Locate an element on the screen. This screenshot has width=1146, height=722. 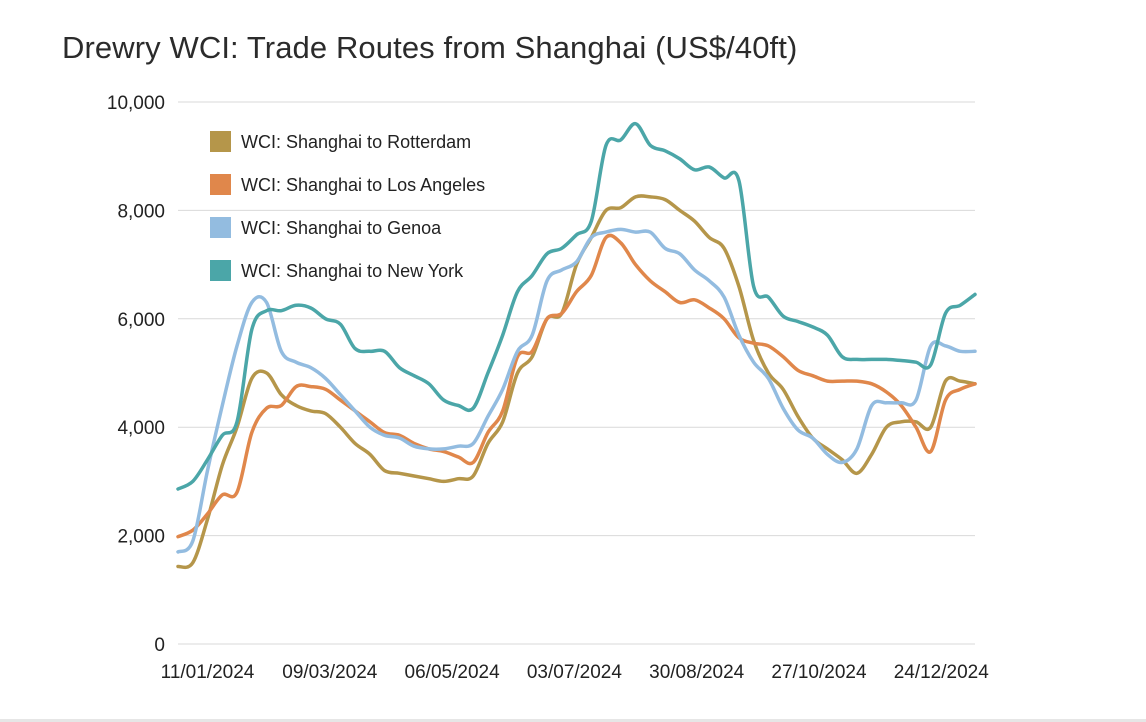
x-tick-label: 03/07/2024 is located at coordinates (575, 672).